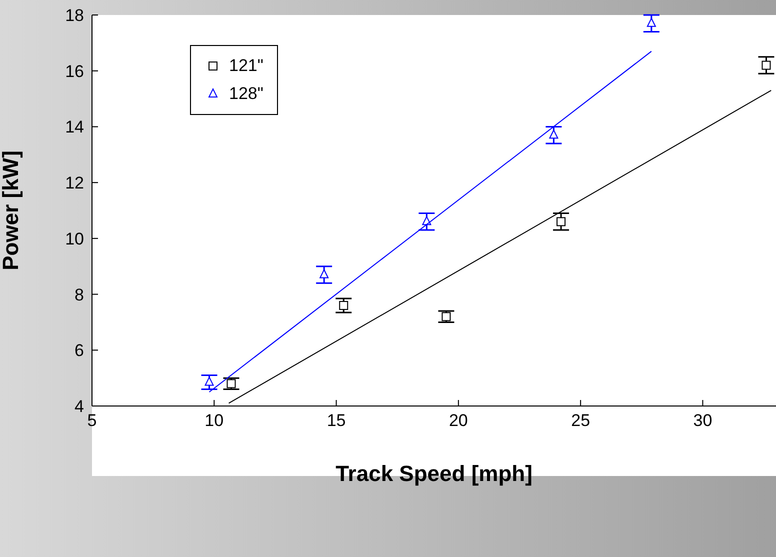 This screenshot has width=776, height=557. Describe the element at coordinates (92, 420) in the screenshot. I see `x-tick-label: 5` at that location.